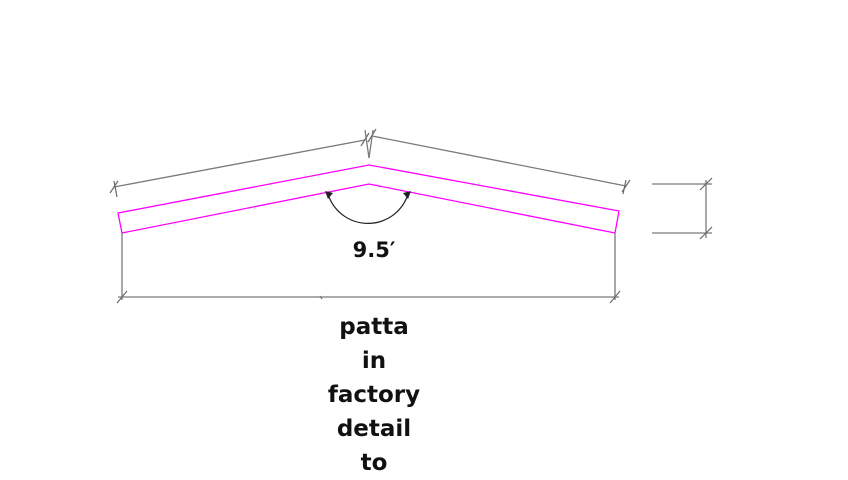 The image size is (848, 480). What do you see at coordinates (374, 327) in the screenshot?
I see `caption-line: patta` at bounding box center [374, 327].